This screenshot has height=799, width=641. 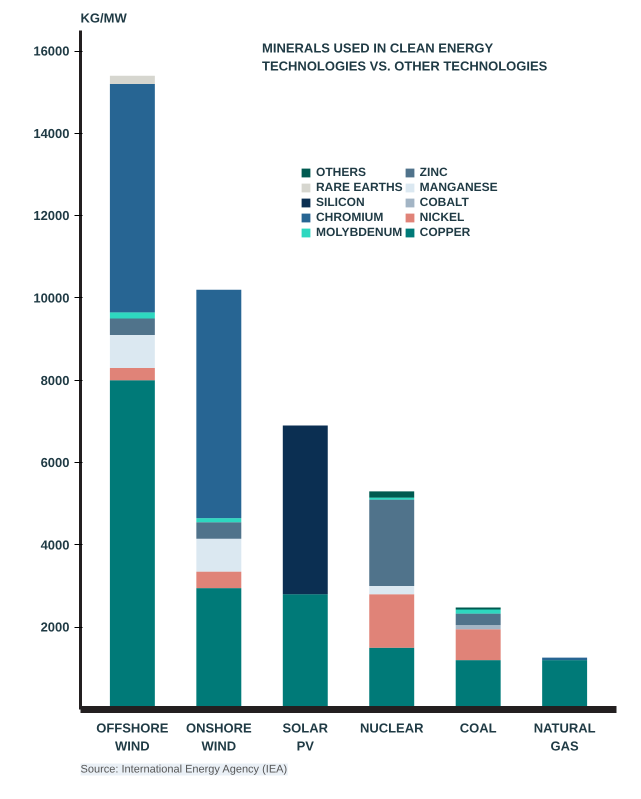 What do you see at coordinates (51, 133) in the screenshot?
I see `y-tick-label: 14000` at bounding box center [51, 133].